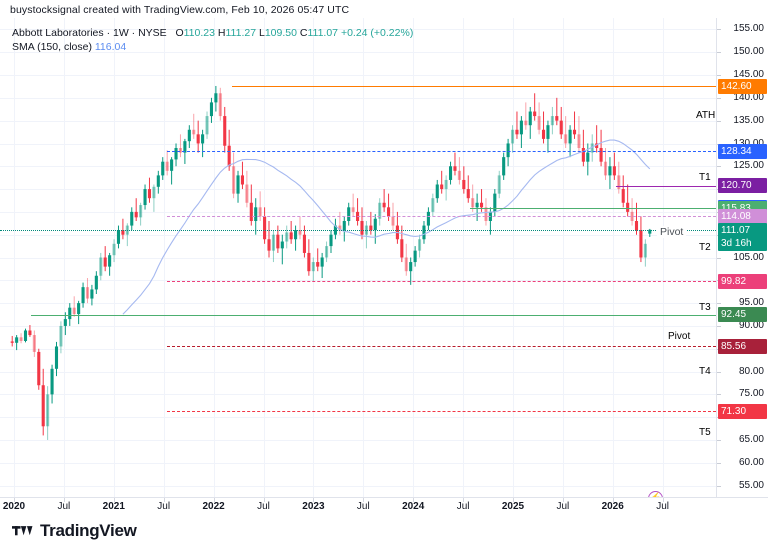 The width and height of the screenshot is (768, 554). Describe the element at coordinates (736, 230) in the screenshot. I see `price-tag-value: 111.07` at that location.